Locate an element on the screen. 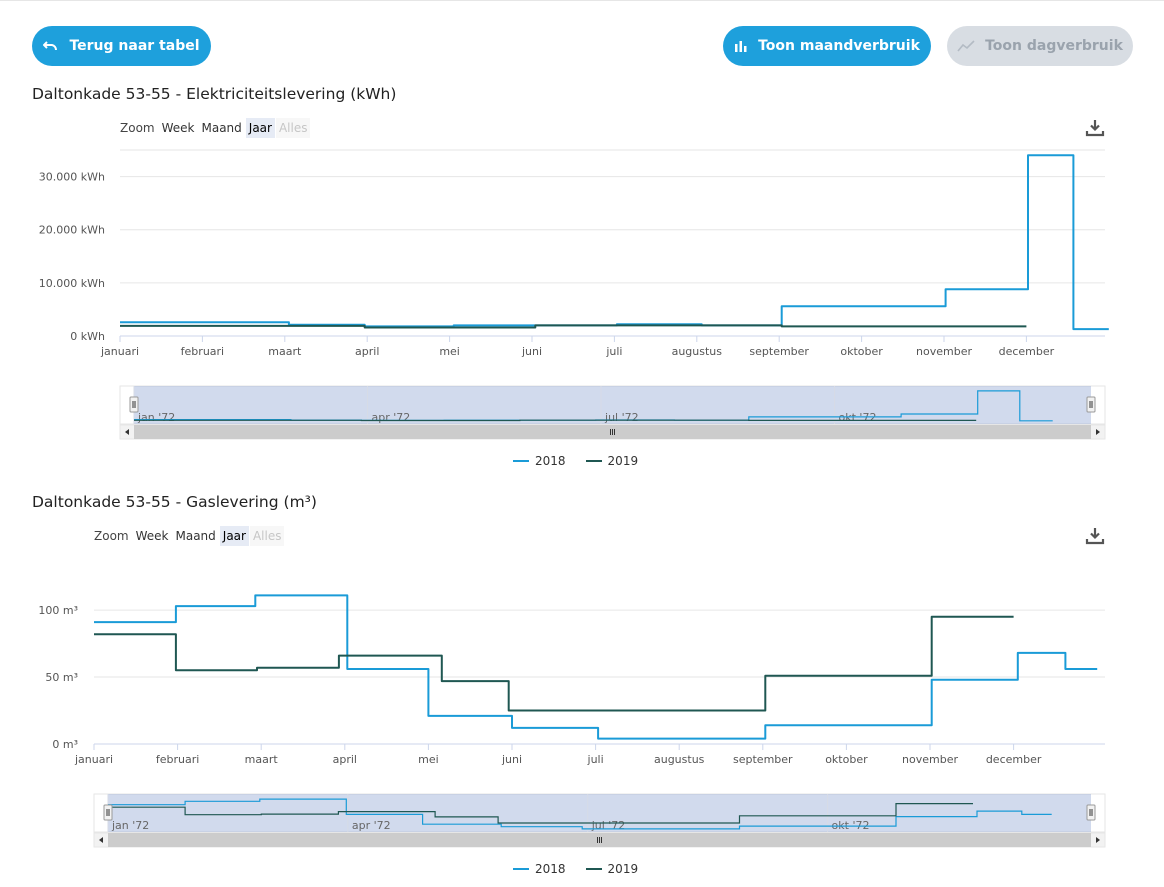 Image resolution: width=1164 pixels, height=887 pixels. electricity-zoom-selector: Zoom Week Maand Jaar Alles is located at coordinates (215, 128).